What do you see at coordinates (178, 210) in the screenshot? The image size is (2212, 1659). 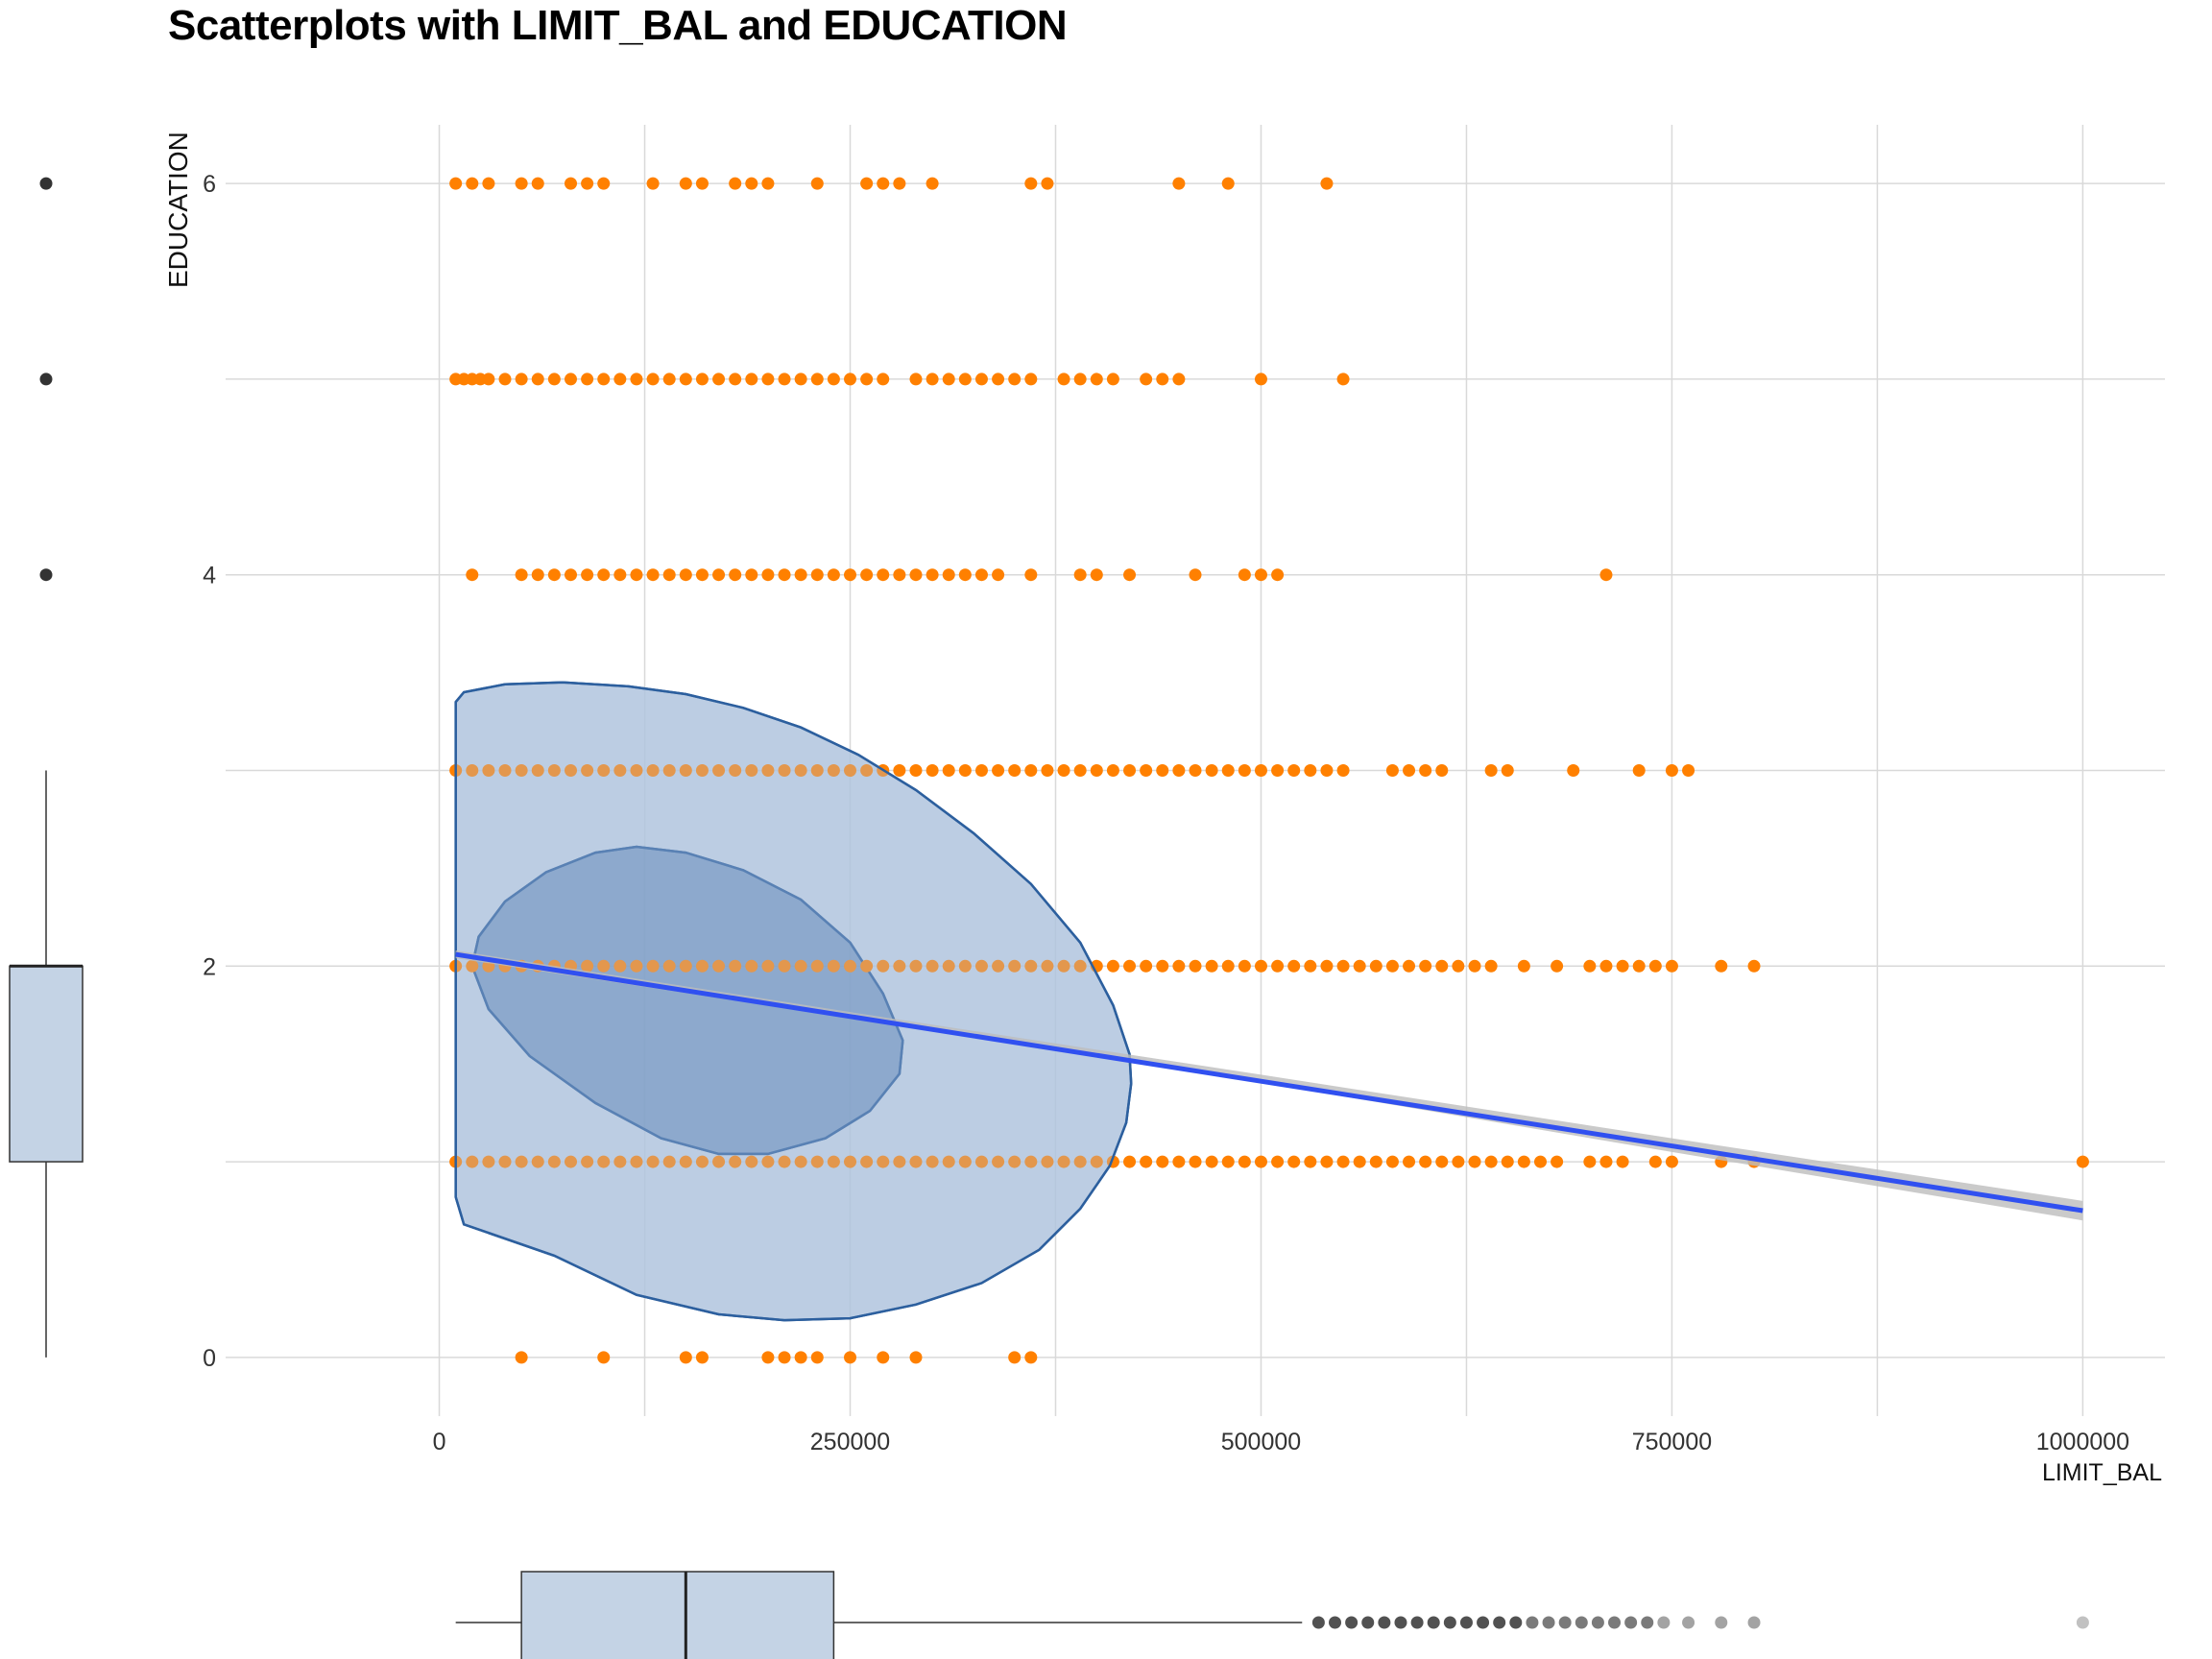 I see `y-axis-label: EDUCATION` at bounding box center [178, 210].